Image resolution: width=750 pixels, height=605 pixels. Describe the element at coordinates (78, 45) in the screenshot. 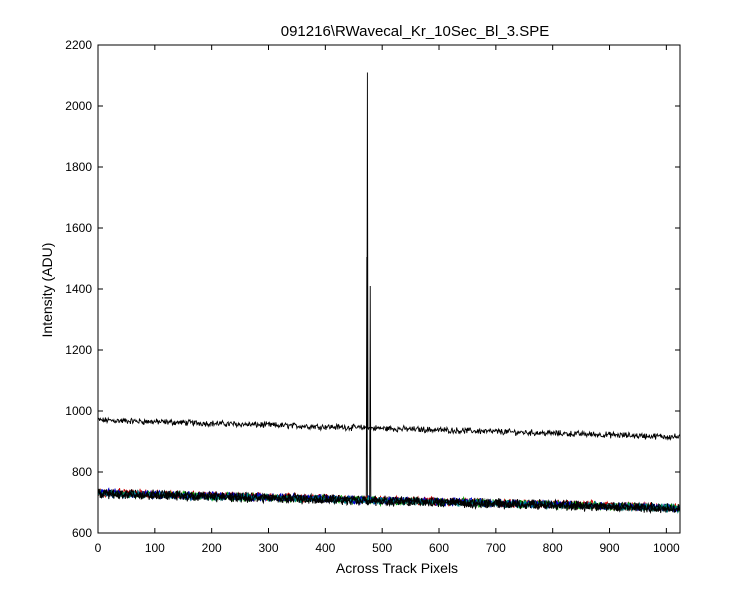

I see `y-tick-label: 2200` at that location.